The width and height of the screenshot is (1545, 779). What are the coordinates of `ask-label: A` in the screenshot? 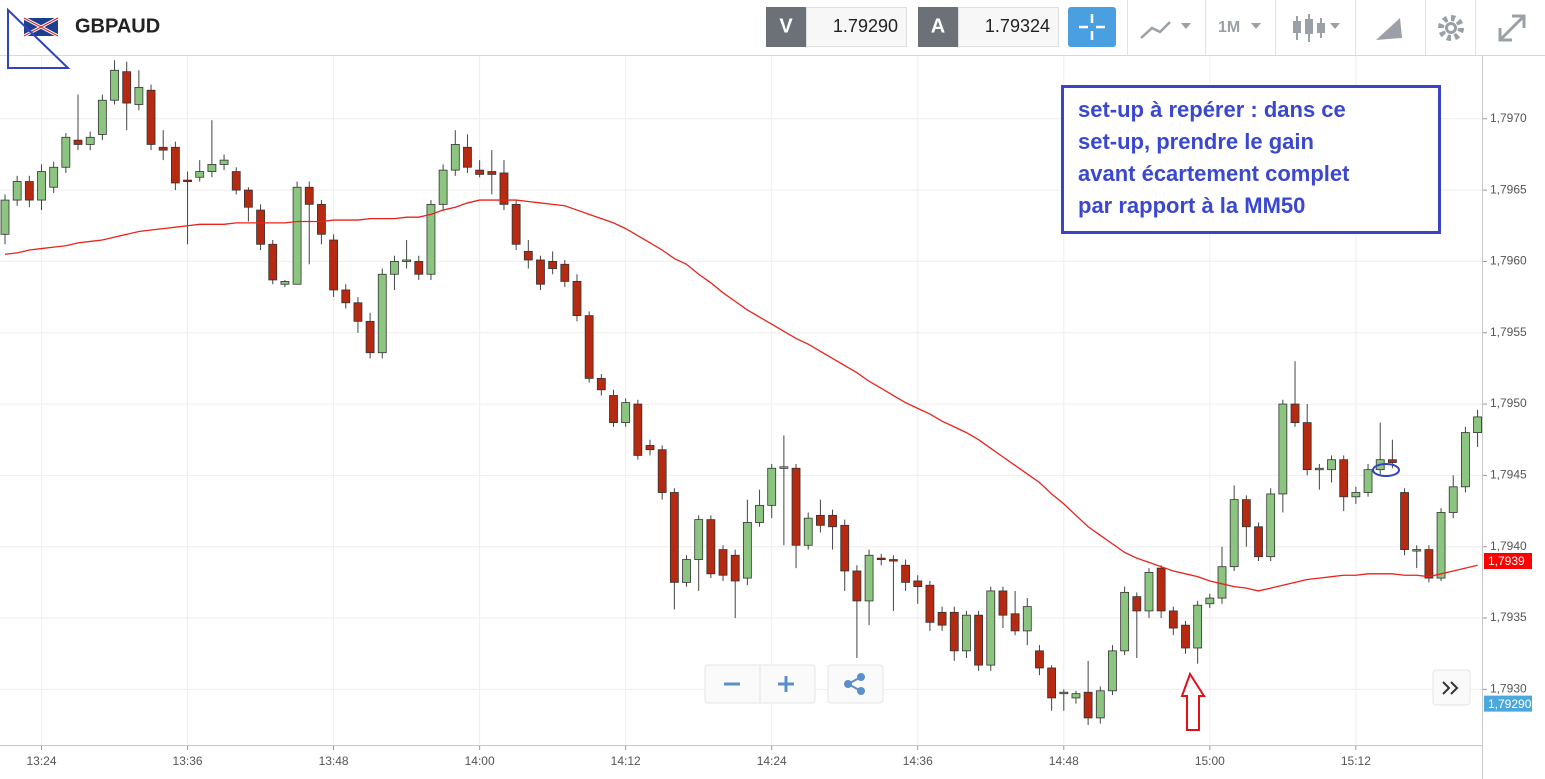 It's located at (938, 26).